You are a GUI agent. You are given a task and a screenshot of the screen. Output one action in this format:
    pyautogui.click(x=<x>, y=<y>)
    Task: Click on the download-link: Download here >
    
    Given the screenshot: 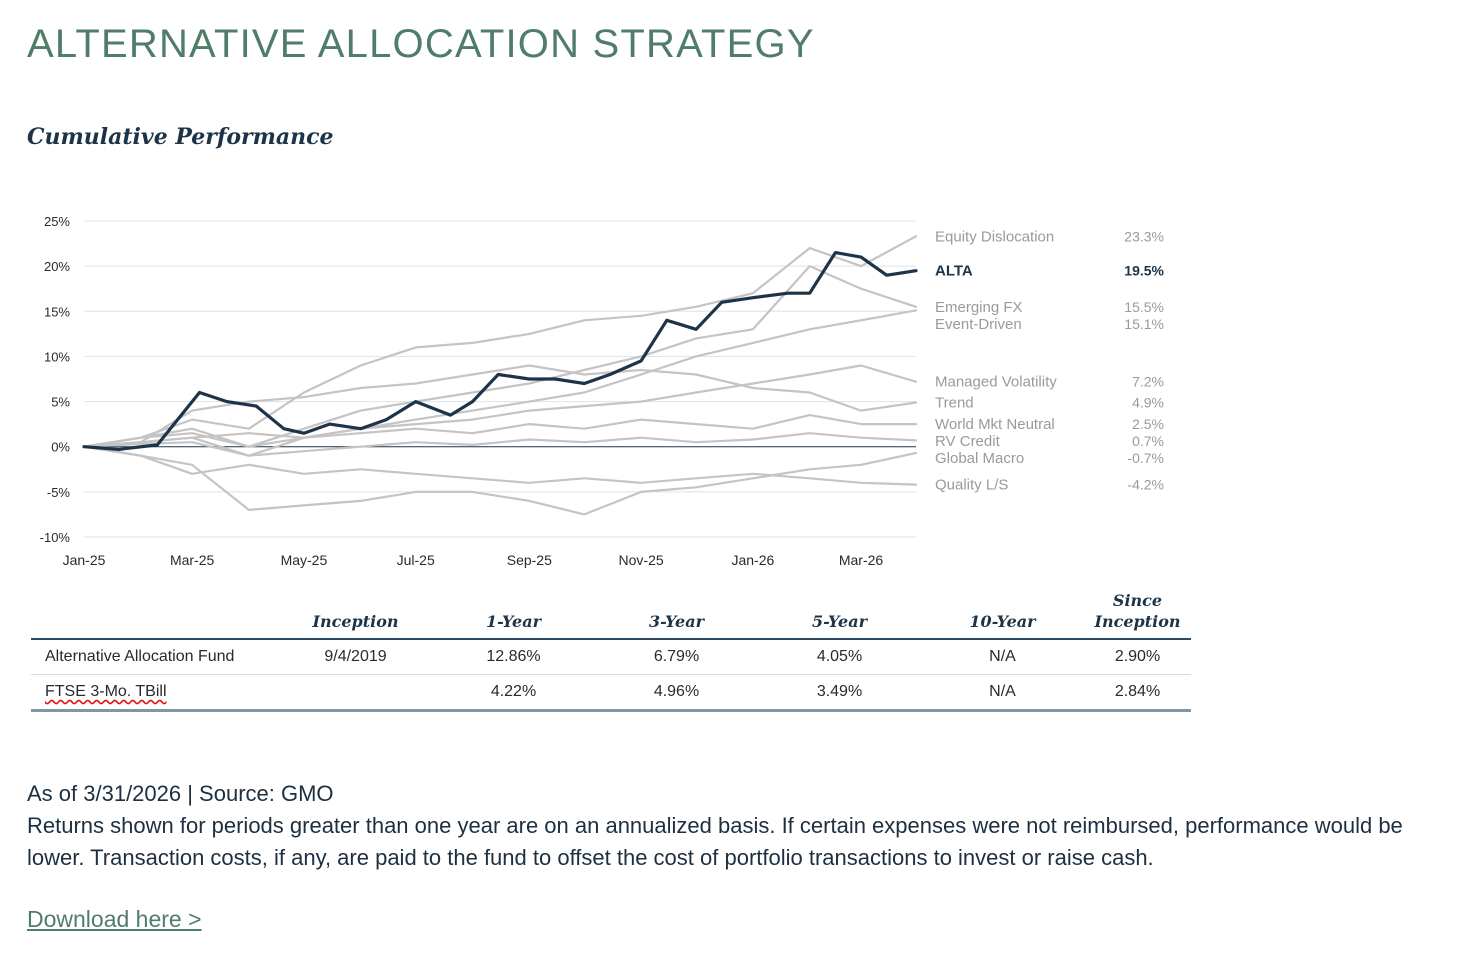 What is the action you would take?
    pyautogui.click(x=114, y=919)
    